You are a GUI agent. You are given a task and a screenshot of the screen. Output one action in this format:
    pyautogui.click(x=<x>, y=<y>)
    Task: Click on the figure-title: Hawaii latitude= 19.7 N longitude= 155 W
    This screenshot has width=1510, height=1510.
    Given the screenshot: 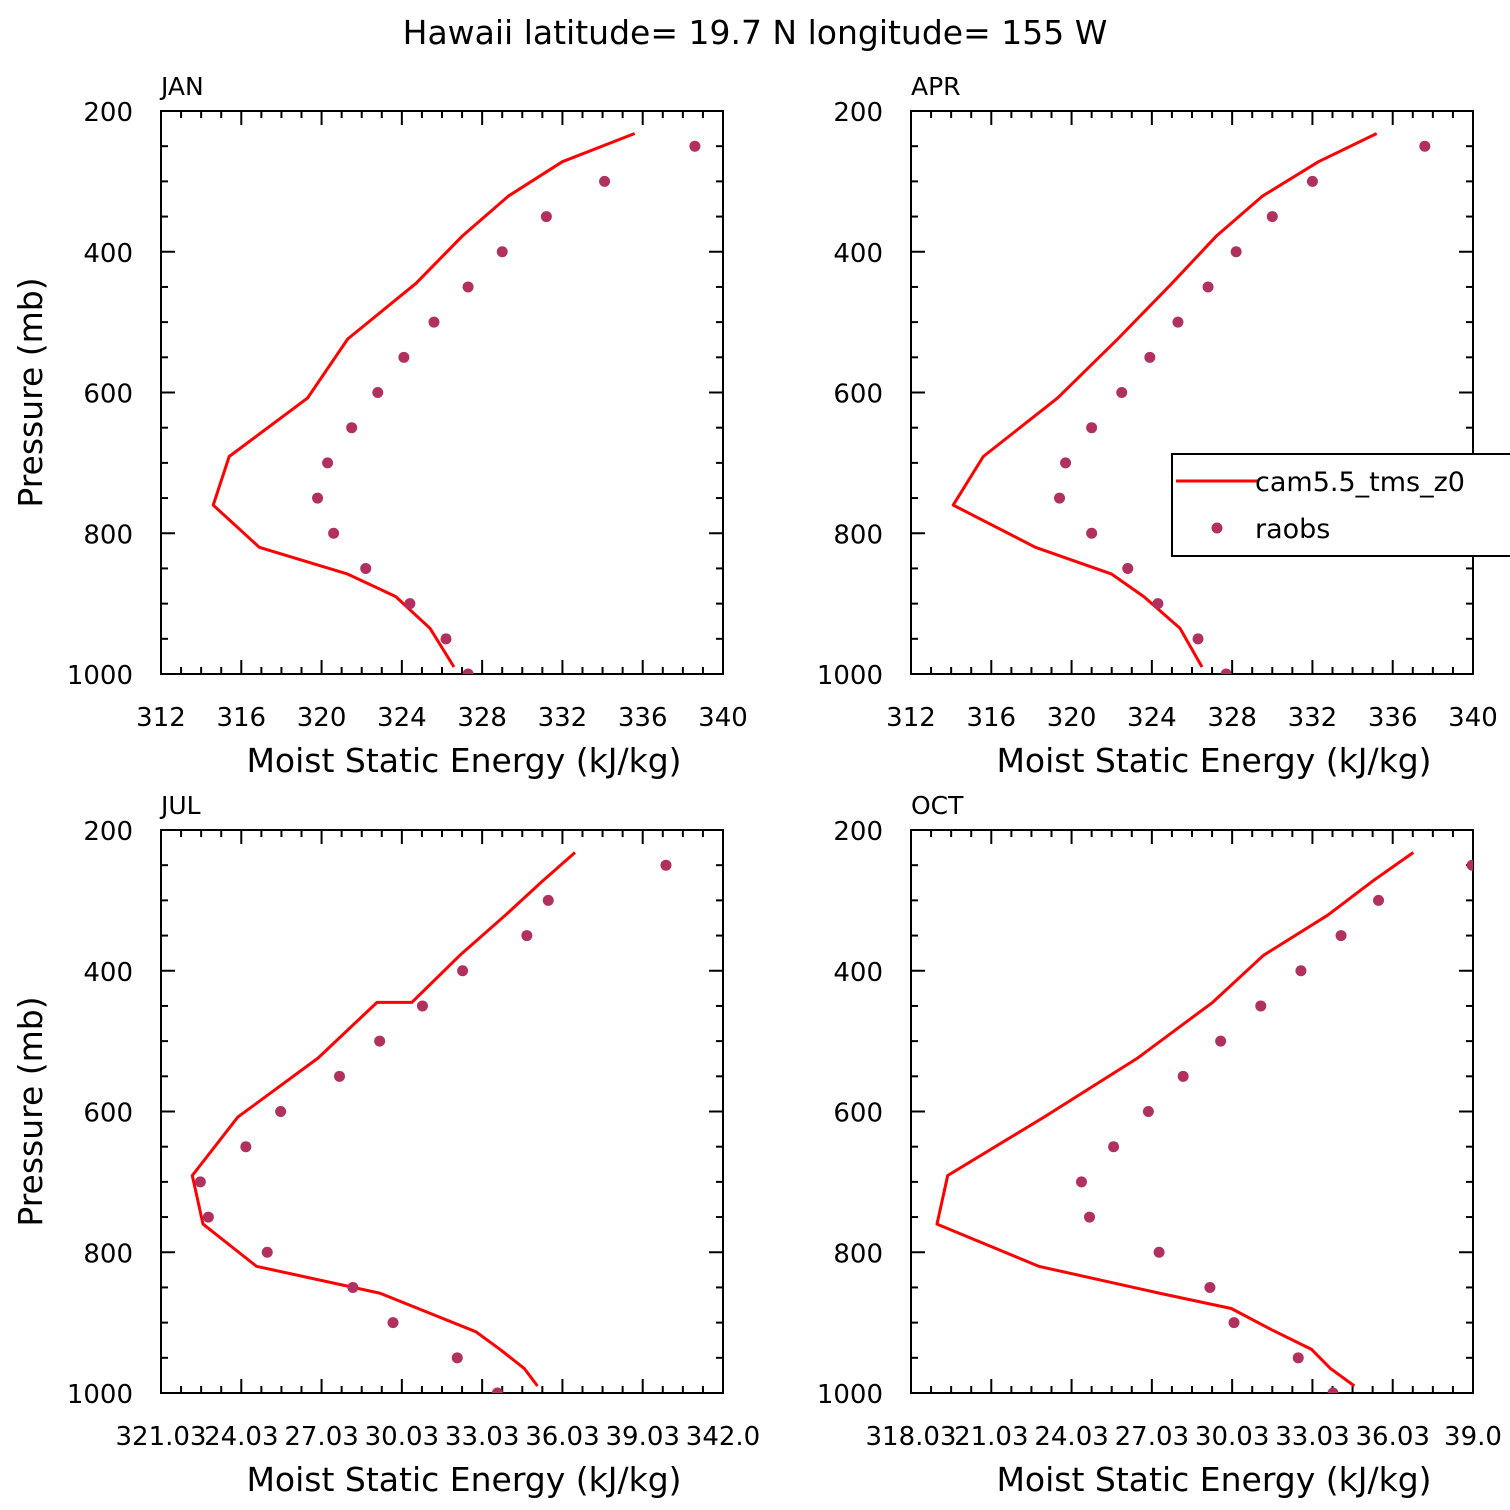 What is the action you would take?
    pyautogui.click(x=755, y=32)
    